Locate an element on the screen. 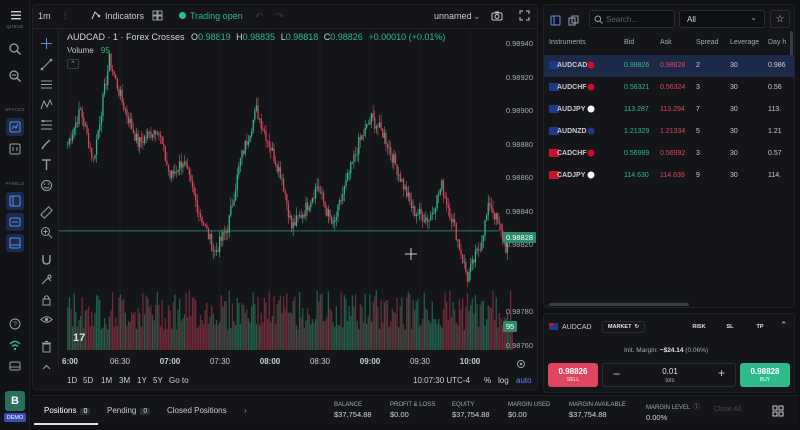 The height and width of the screenshot is (430, 800). risk-tab: RISK is located at coordinates (699, 327).